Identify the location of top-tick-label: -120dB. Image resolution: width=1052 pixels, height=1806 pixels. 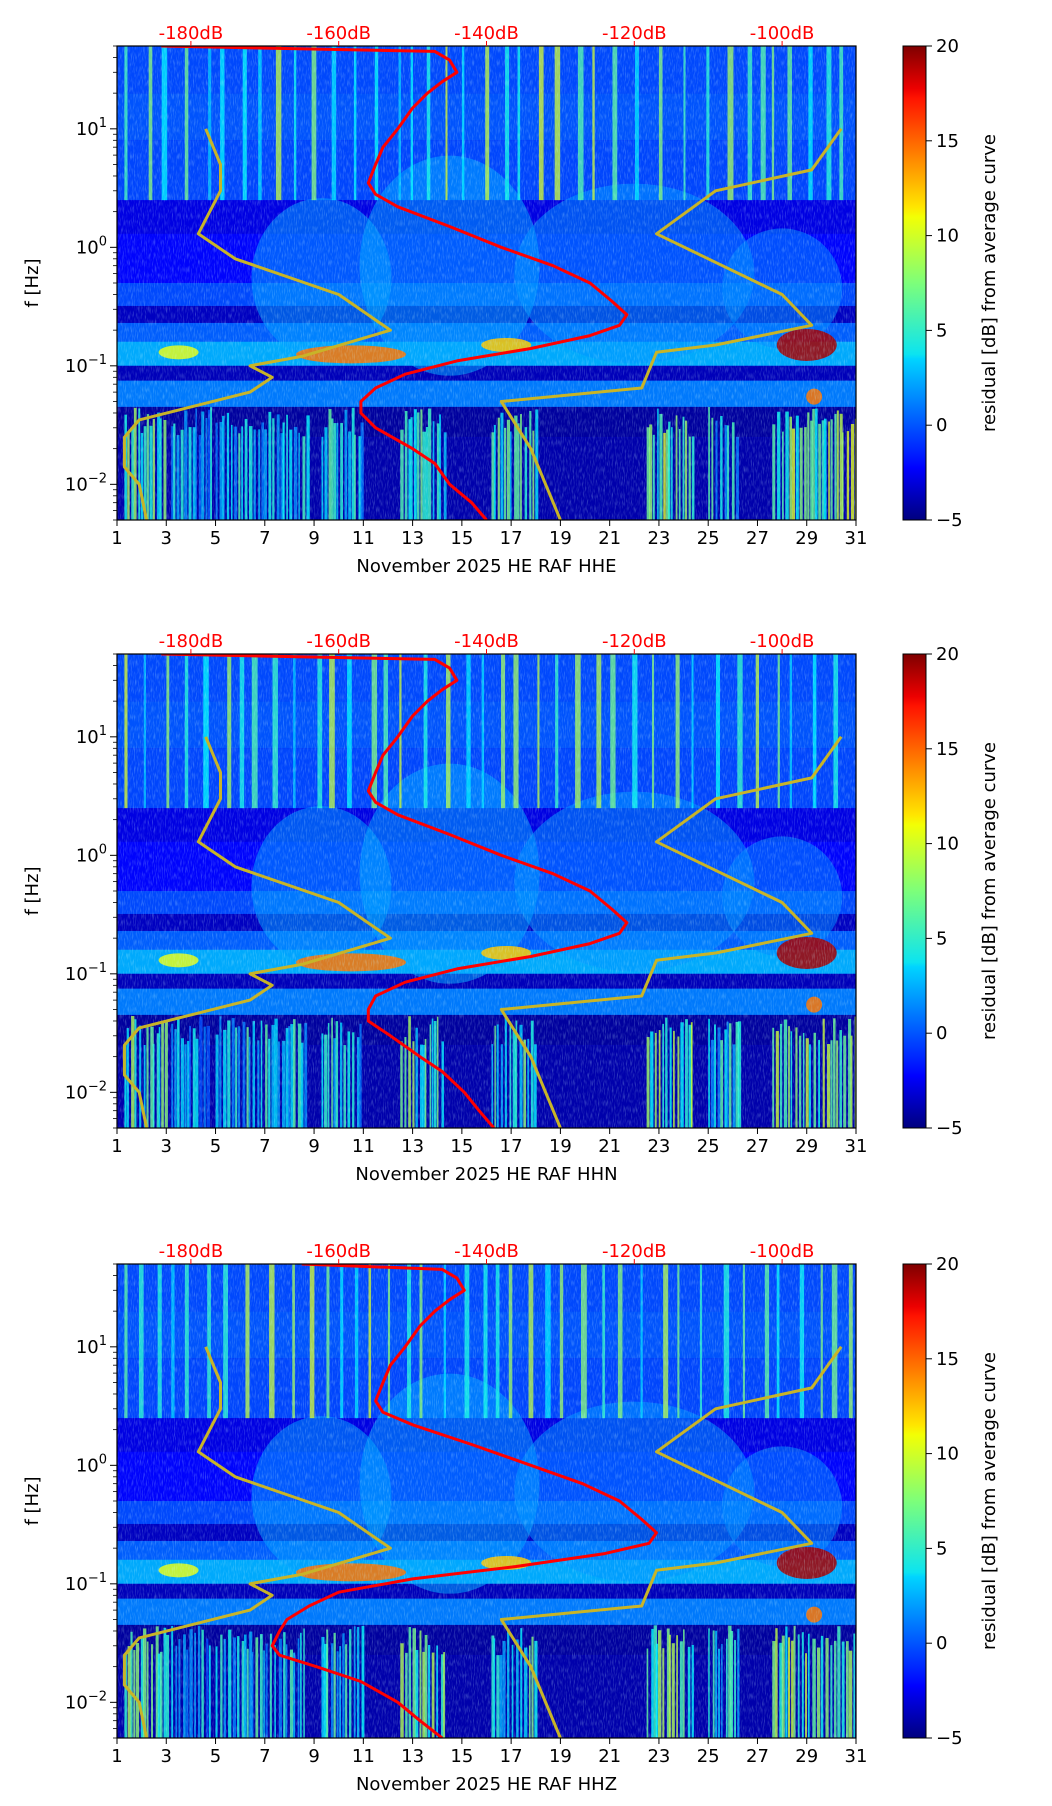
(634, 33).